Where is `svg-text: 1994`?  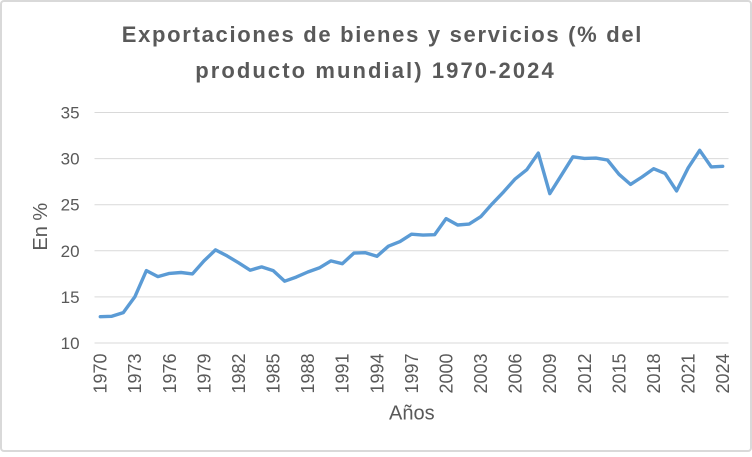 svg-text: 1994 is located at coordinates (377, 374).